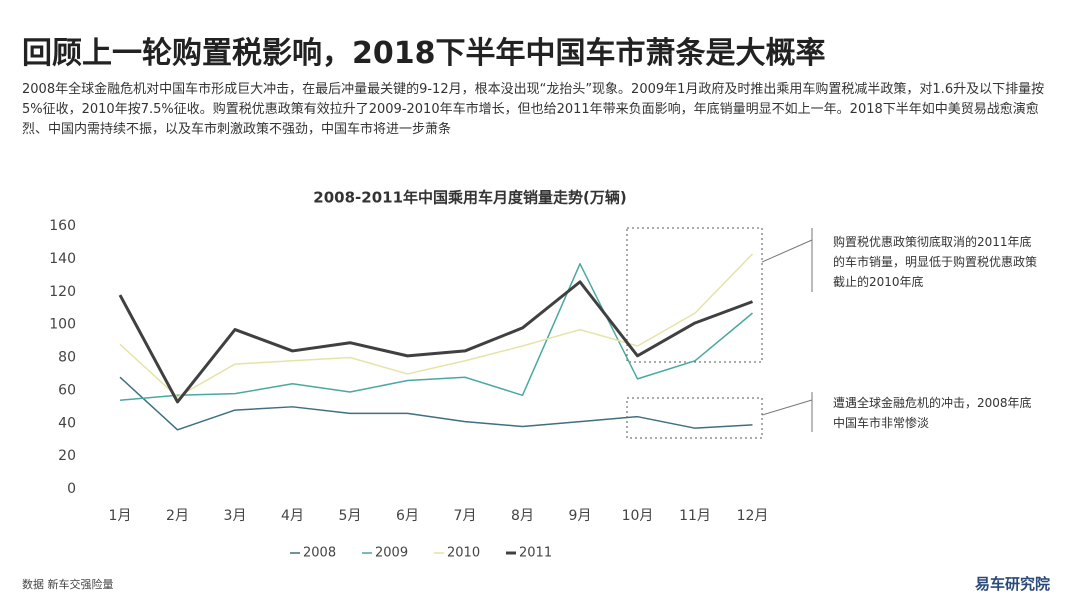  Describe the element at coordinates (67, 390) in the screenshot. I see `y-tick-label: 60` at that location.